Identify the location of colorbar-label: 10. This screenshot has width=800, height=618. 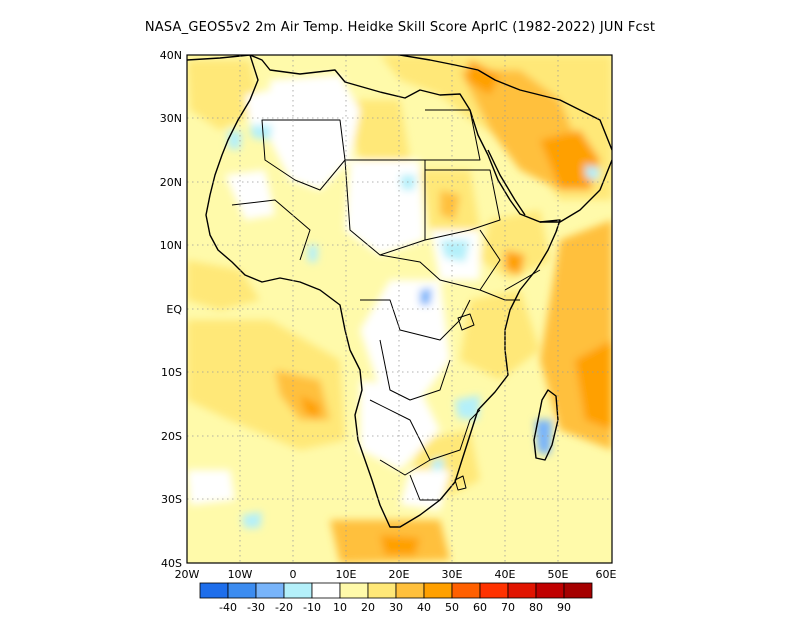
(340, 607).